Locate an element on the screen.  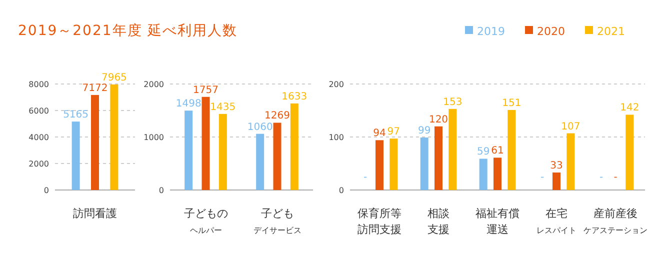
data-label: 94 is located at coordinates (379, 134).